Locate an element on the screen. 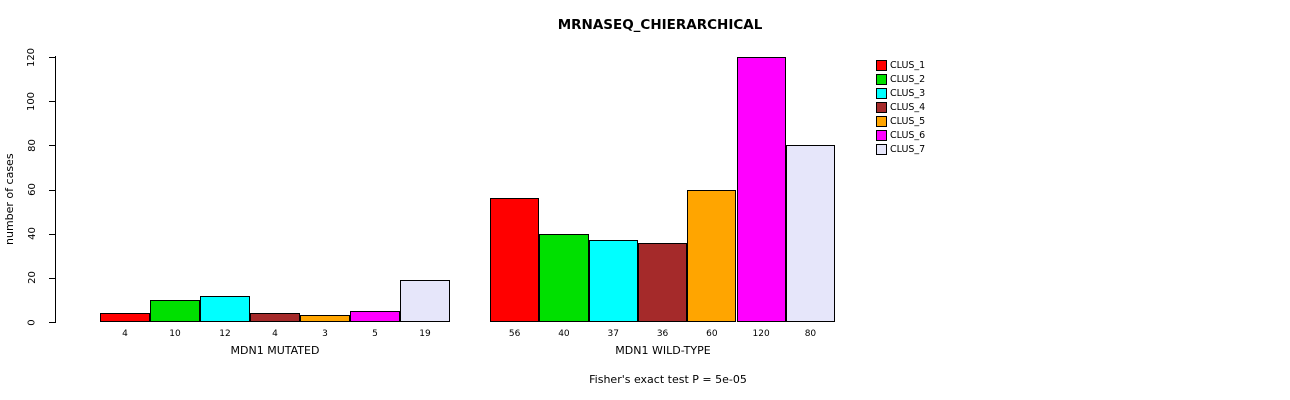  legend-item: CLUS_3 is located at coordinates (900, 93).